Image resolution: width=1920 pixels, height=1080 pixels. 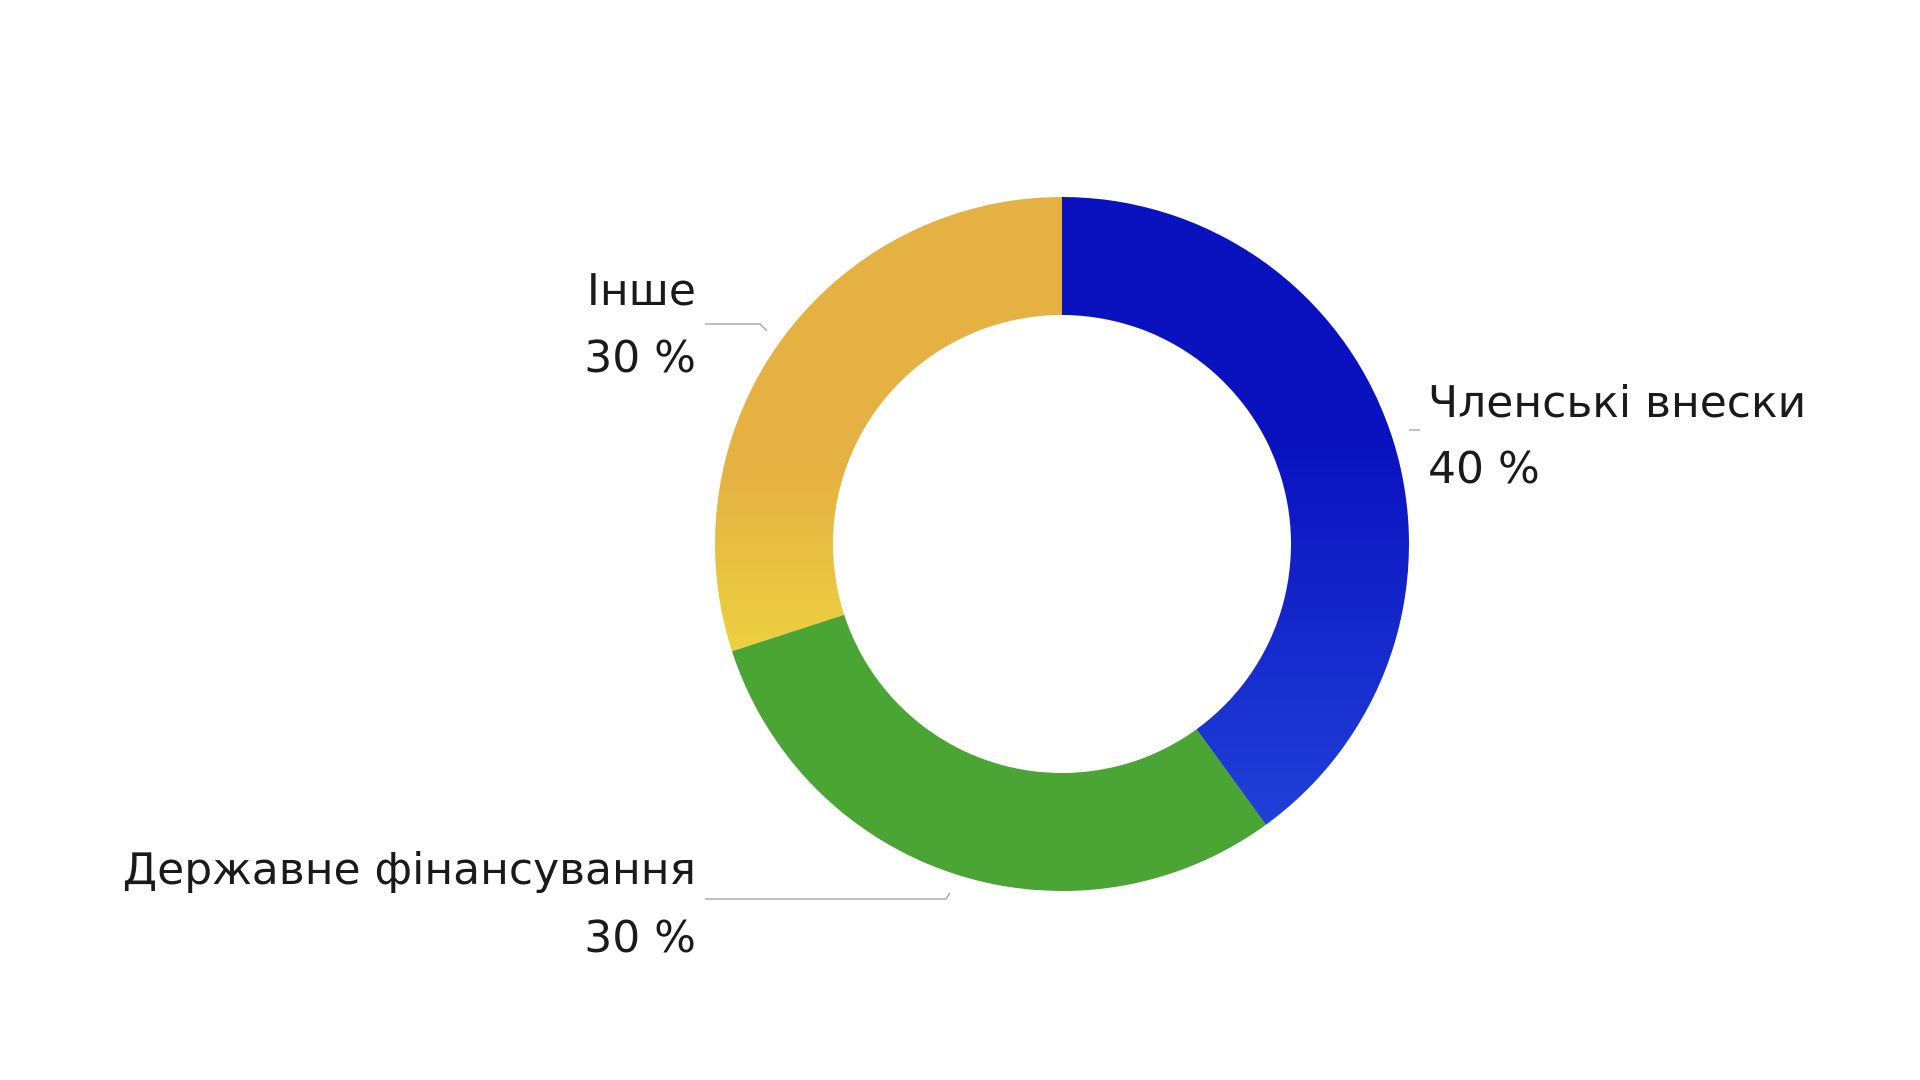 I want to click on category-label: Членські внески, so click(x=1617, y=402).